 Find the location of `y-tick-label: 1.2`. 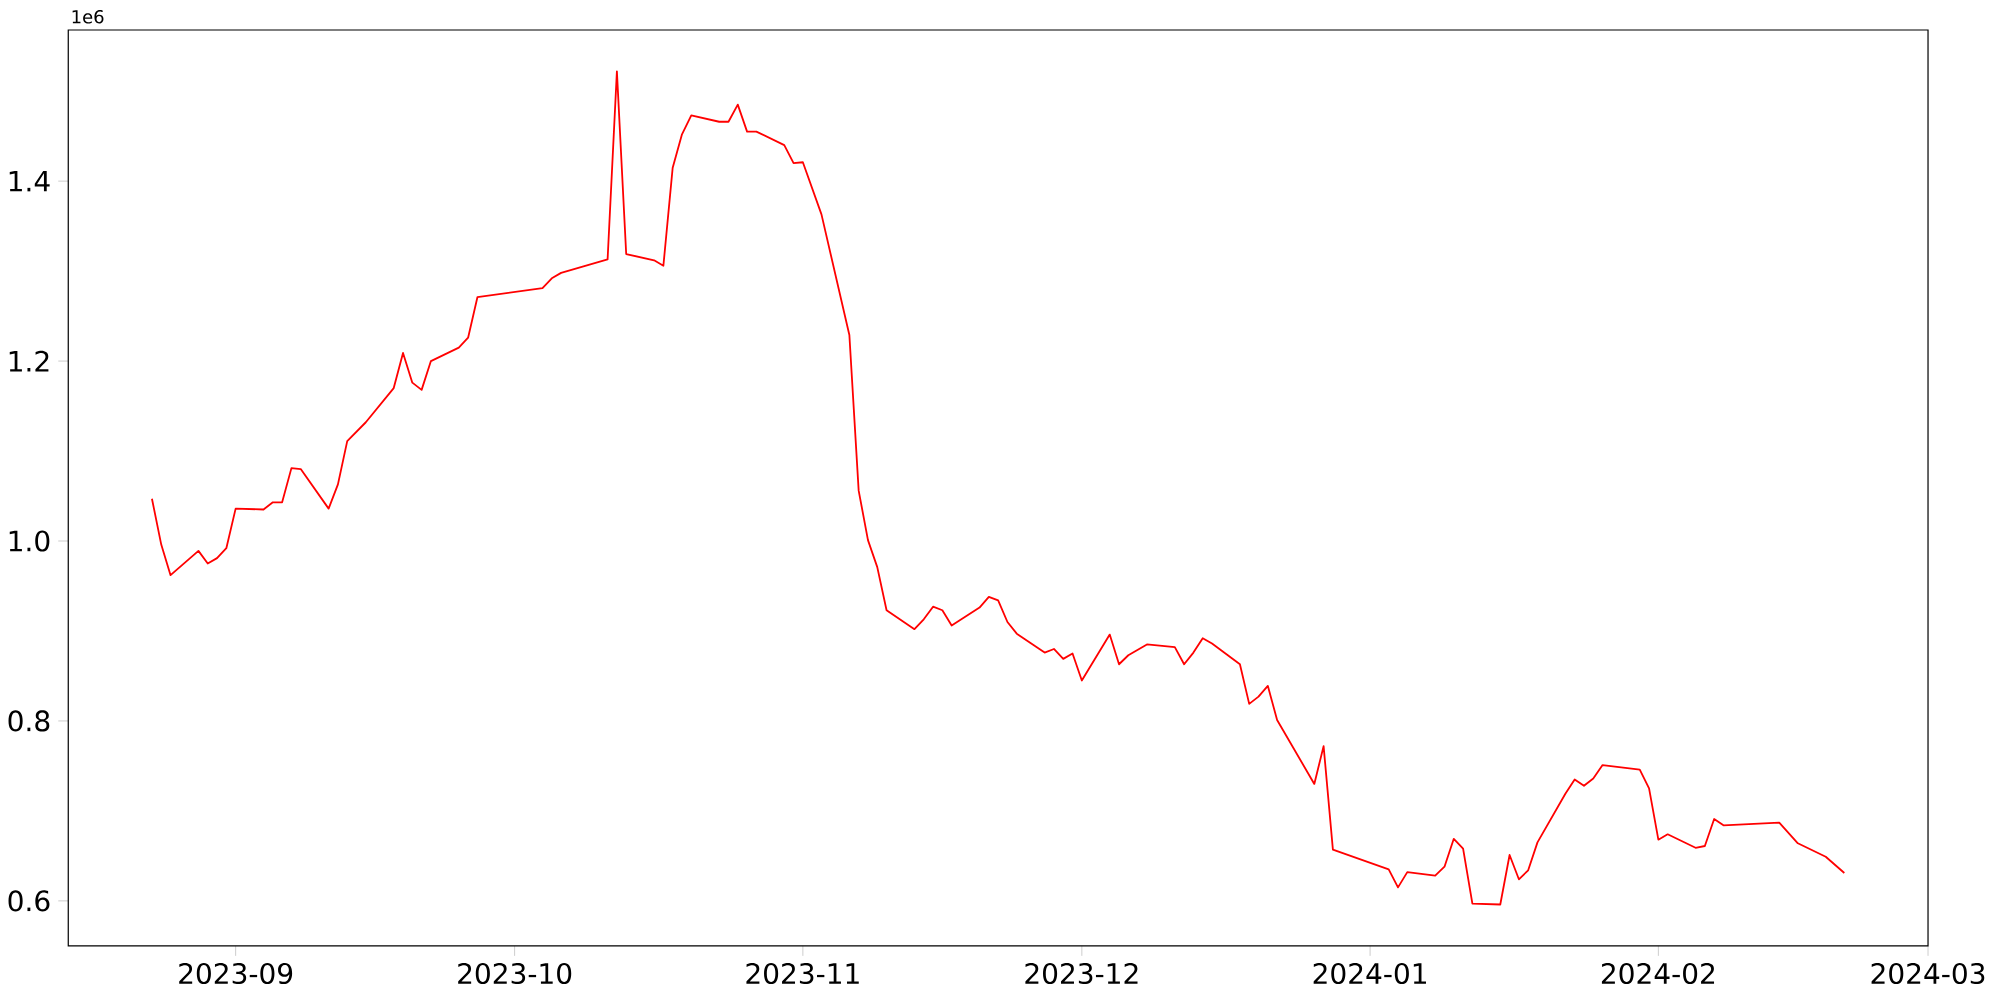

y-tick-label: 1.2 is located at coordinates (29, 361).